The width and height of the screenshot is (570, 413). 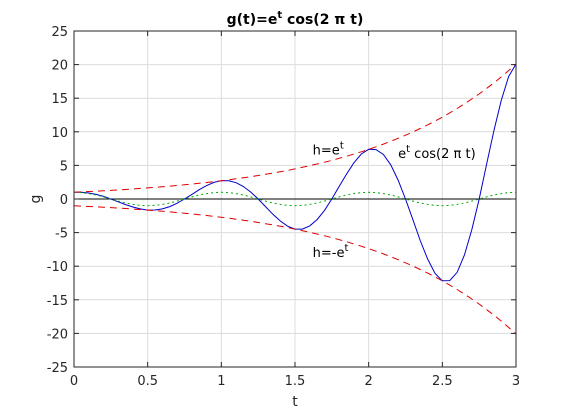 What do you see at coordinates (295, 19) in the screenshot?
I see `chart-title: g(t)=et cos(2 π t)` at bounding box center [295, 19].